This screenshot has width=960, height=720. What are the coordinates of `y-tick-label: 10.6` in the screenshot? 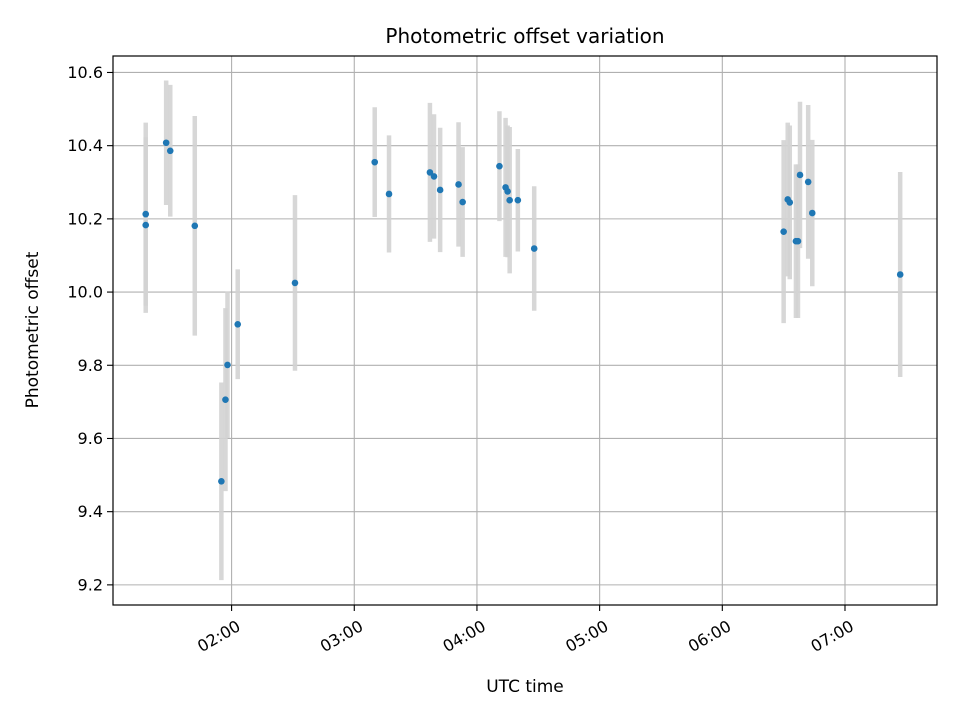 It's located at (85, 72).